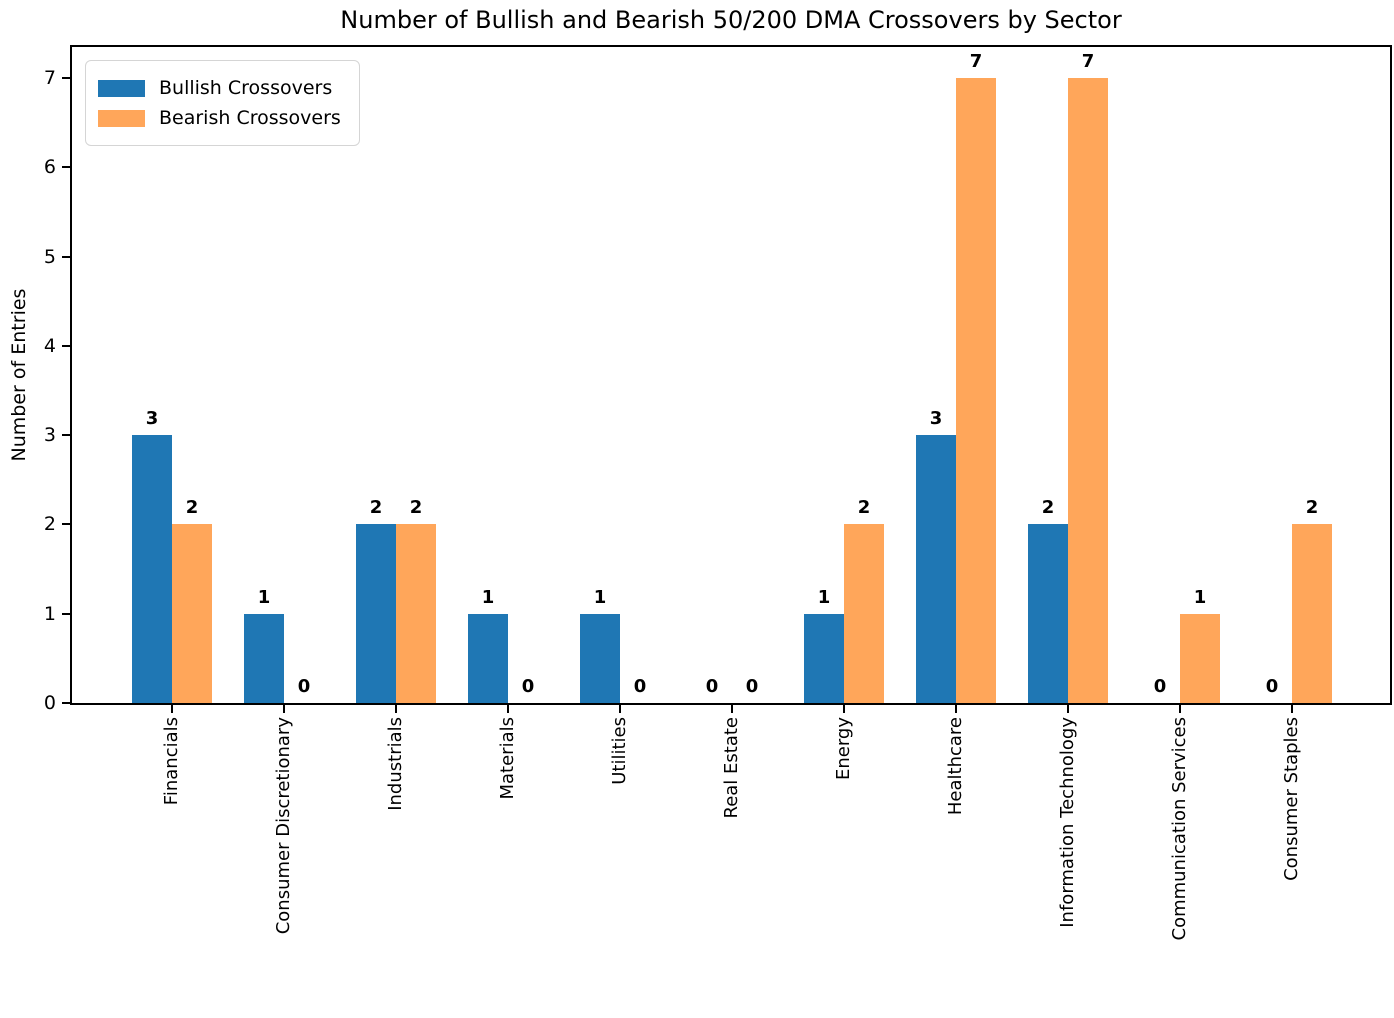 The image size is (1394, 1018). Describe the element at coordinates (956, 709) in the screenshot. I see `x-tick-mark-healthcare` at that location.